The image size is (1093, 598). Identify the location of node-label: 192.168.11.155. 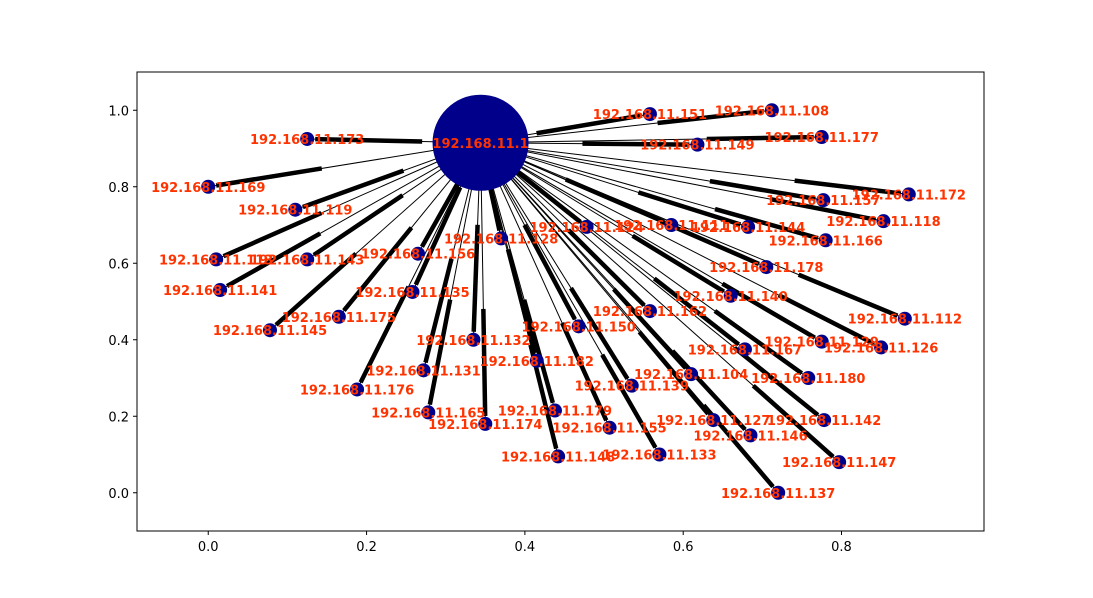
(609, 429).